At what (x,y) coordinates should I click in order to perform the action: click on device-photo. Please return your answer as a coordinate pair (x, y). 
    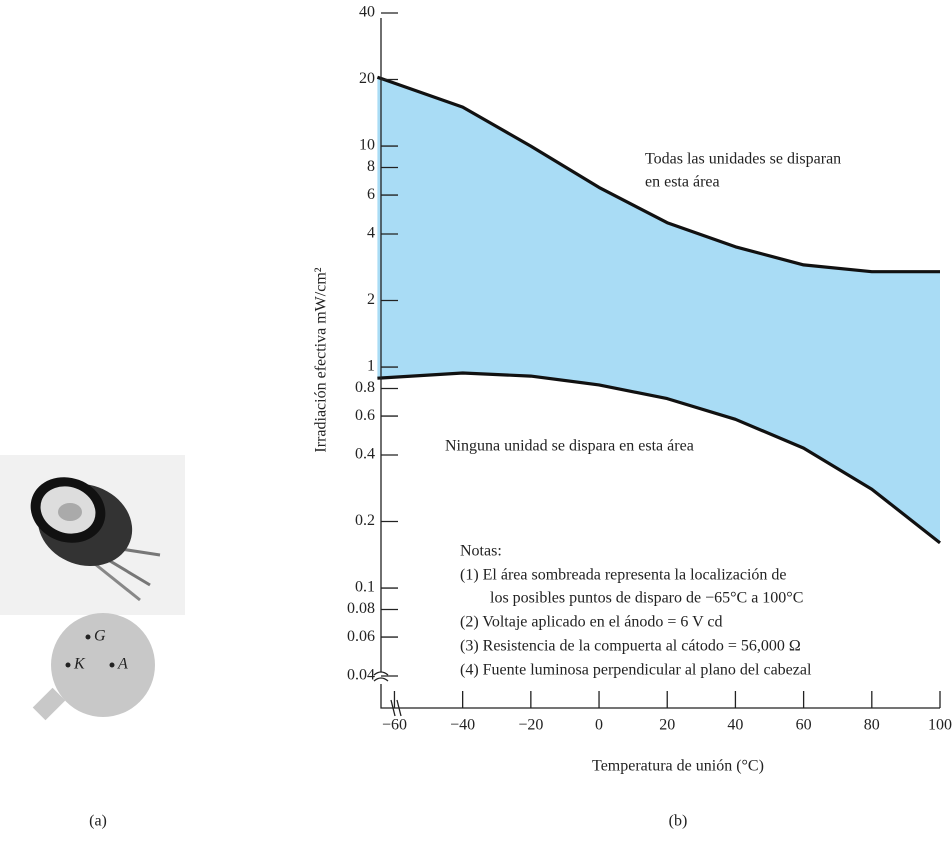
    Looking at the image, I should click on (92, 535).